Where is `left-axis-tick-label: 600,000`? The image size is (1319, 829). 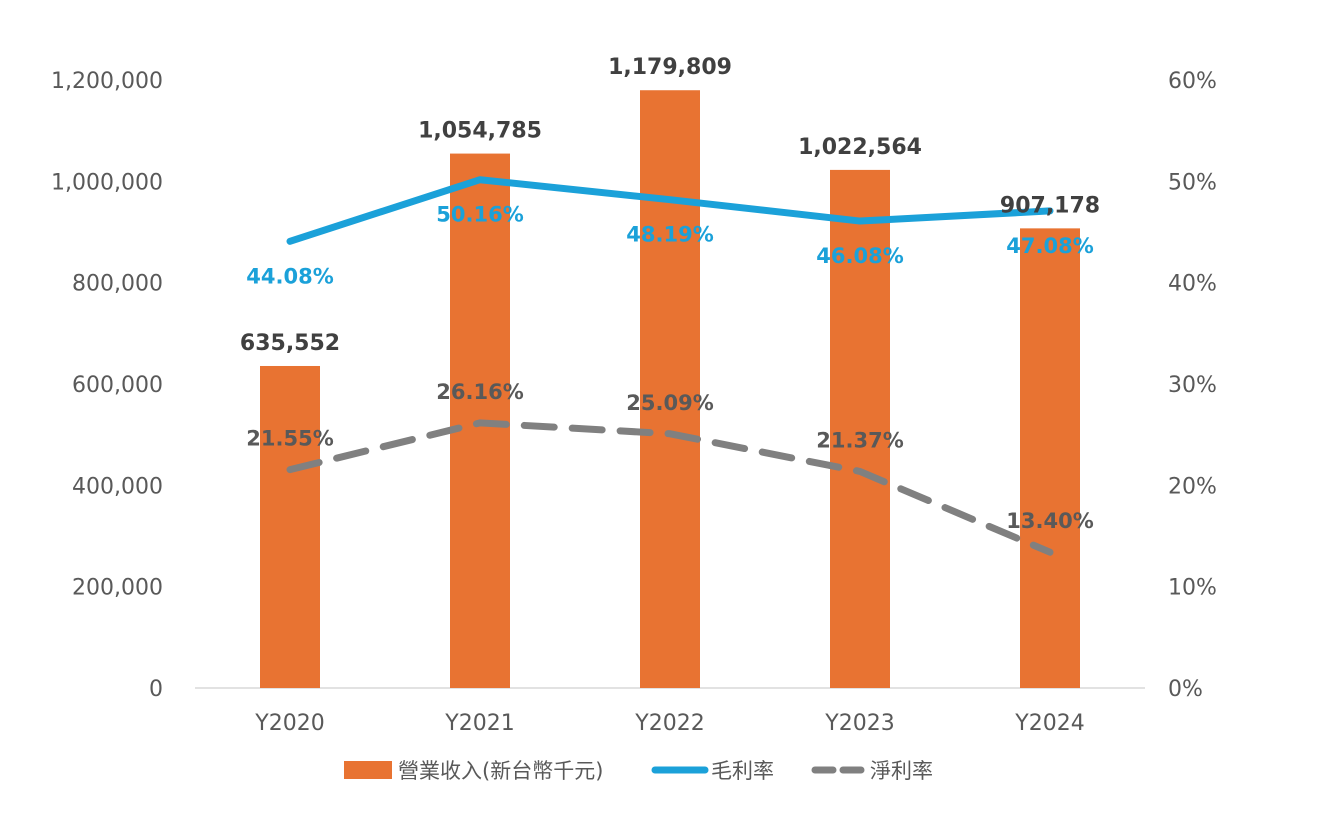
left-axis-tick-label: 600,000 is located at coordinates (117, 385).